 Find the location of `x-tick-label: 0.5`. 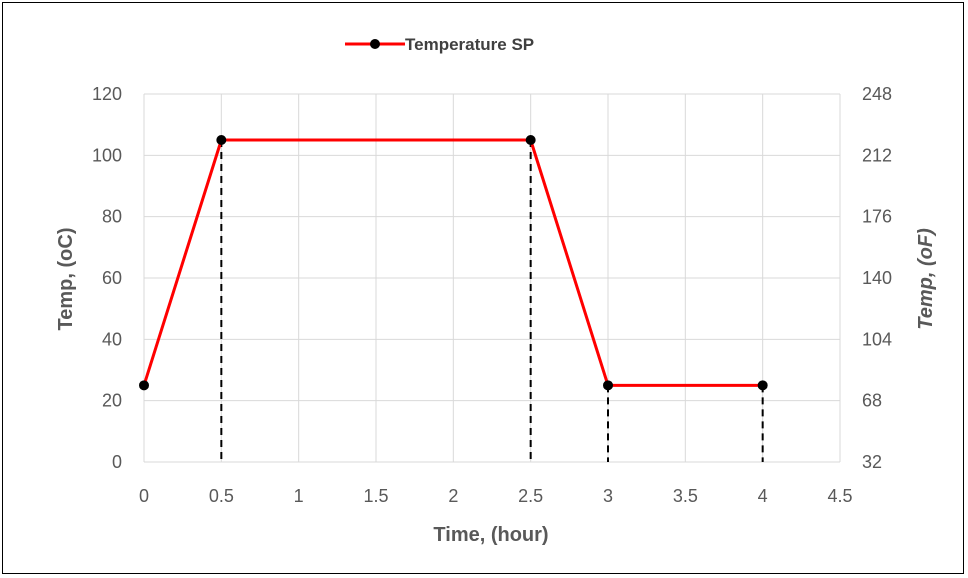

x-tick-label: 0.5 is located at coordinates (221, 496).